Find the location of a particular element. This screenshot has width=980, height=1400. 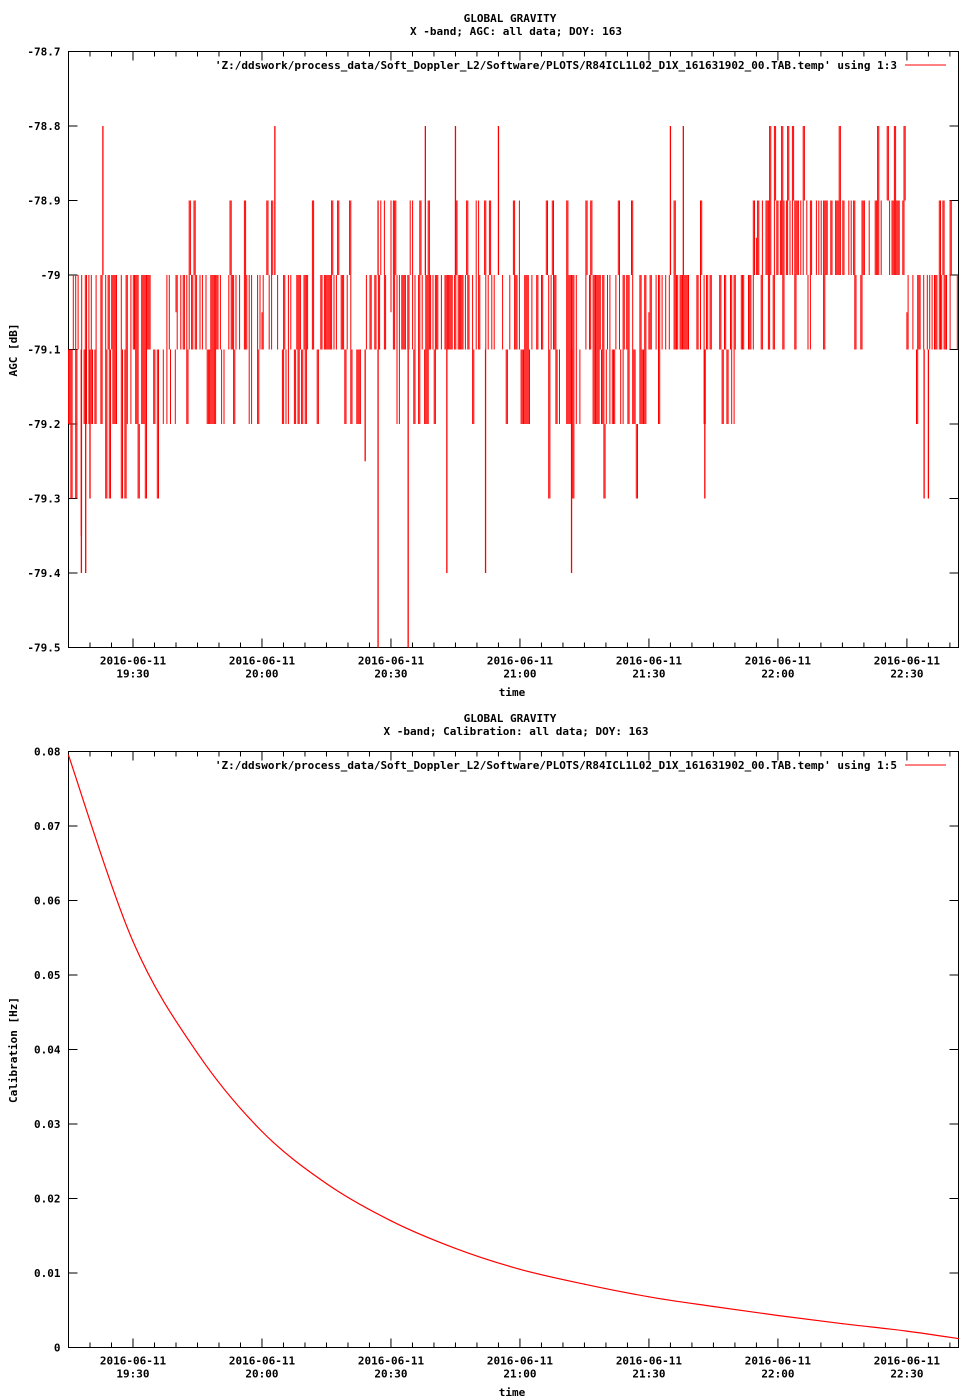

agc-x-tick-time: 19:30 is located at coordinates (132, 674).